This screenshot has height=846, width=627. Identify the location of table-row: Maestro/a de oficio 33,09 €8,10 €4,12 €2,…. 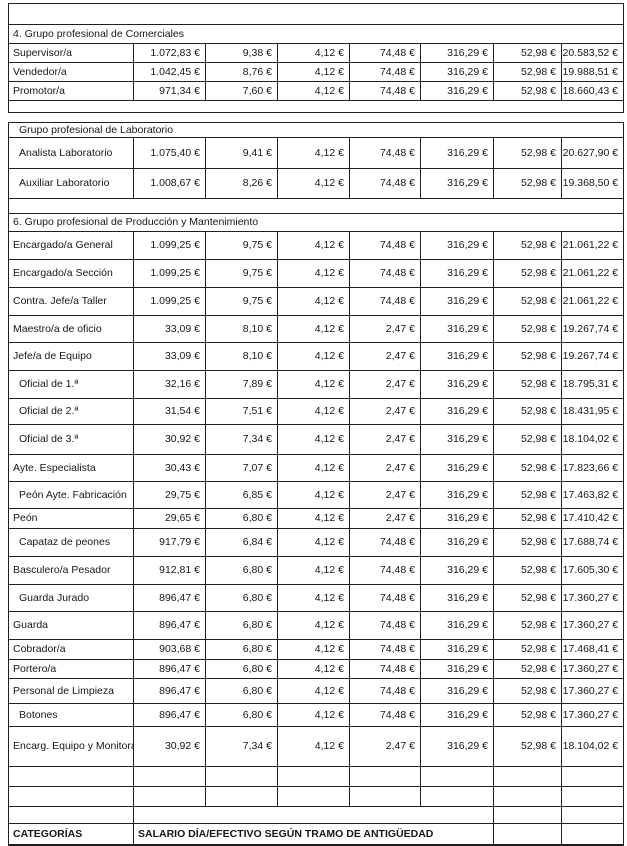
(316, 329).